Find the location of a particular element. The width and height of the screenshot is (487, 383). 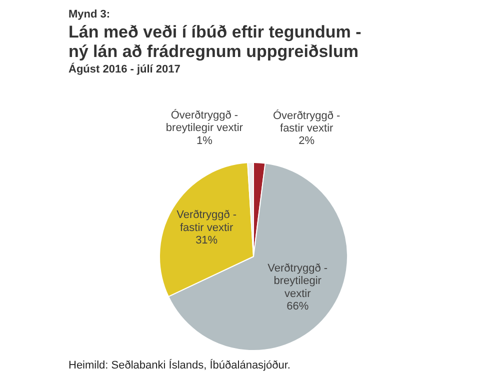

data-label: 31% is located at coordinates (207, 240).